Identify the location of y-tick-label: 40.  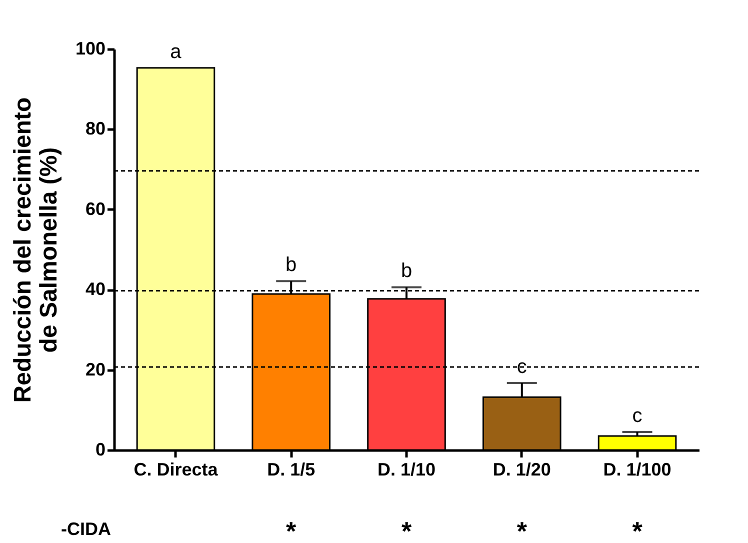
(95, 289).